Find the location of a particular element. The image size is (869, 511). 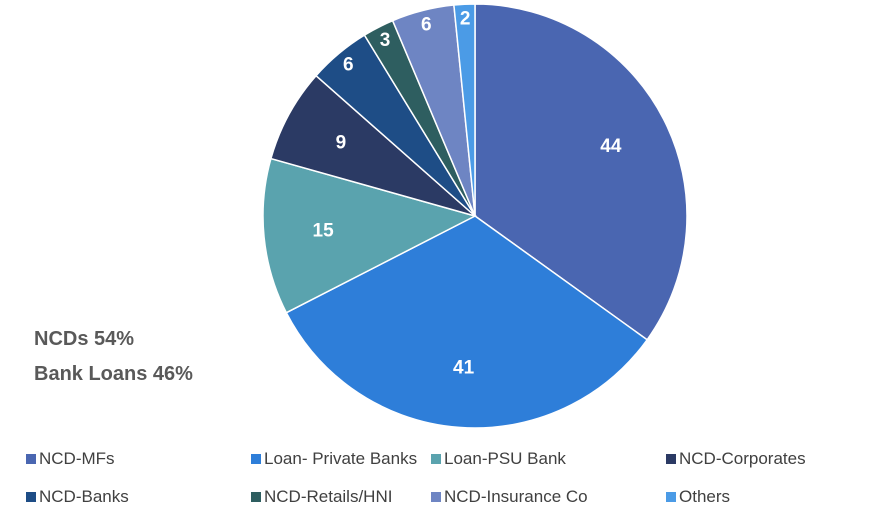

annotations: NCDs 54% Bank Loans 46% is located at coordinates (113, 357).